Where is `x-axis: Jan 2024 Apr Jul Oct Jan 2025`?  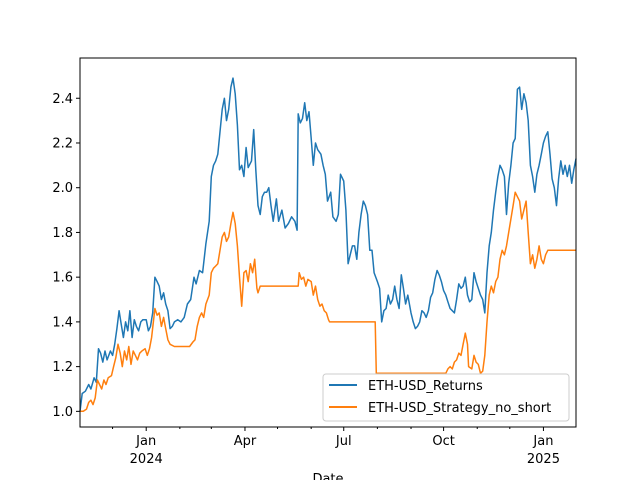
x-axis: Jan 2024 Apr Jul Oct Jan 2025 is located at coordinates (336, 447).